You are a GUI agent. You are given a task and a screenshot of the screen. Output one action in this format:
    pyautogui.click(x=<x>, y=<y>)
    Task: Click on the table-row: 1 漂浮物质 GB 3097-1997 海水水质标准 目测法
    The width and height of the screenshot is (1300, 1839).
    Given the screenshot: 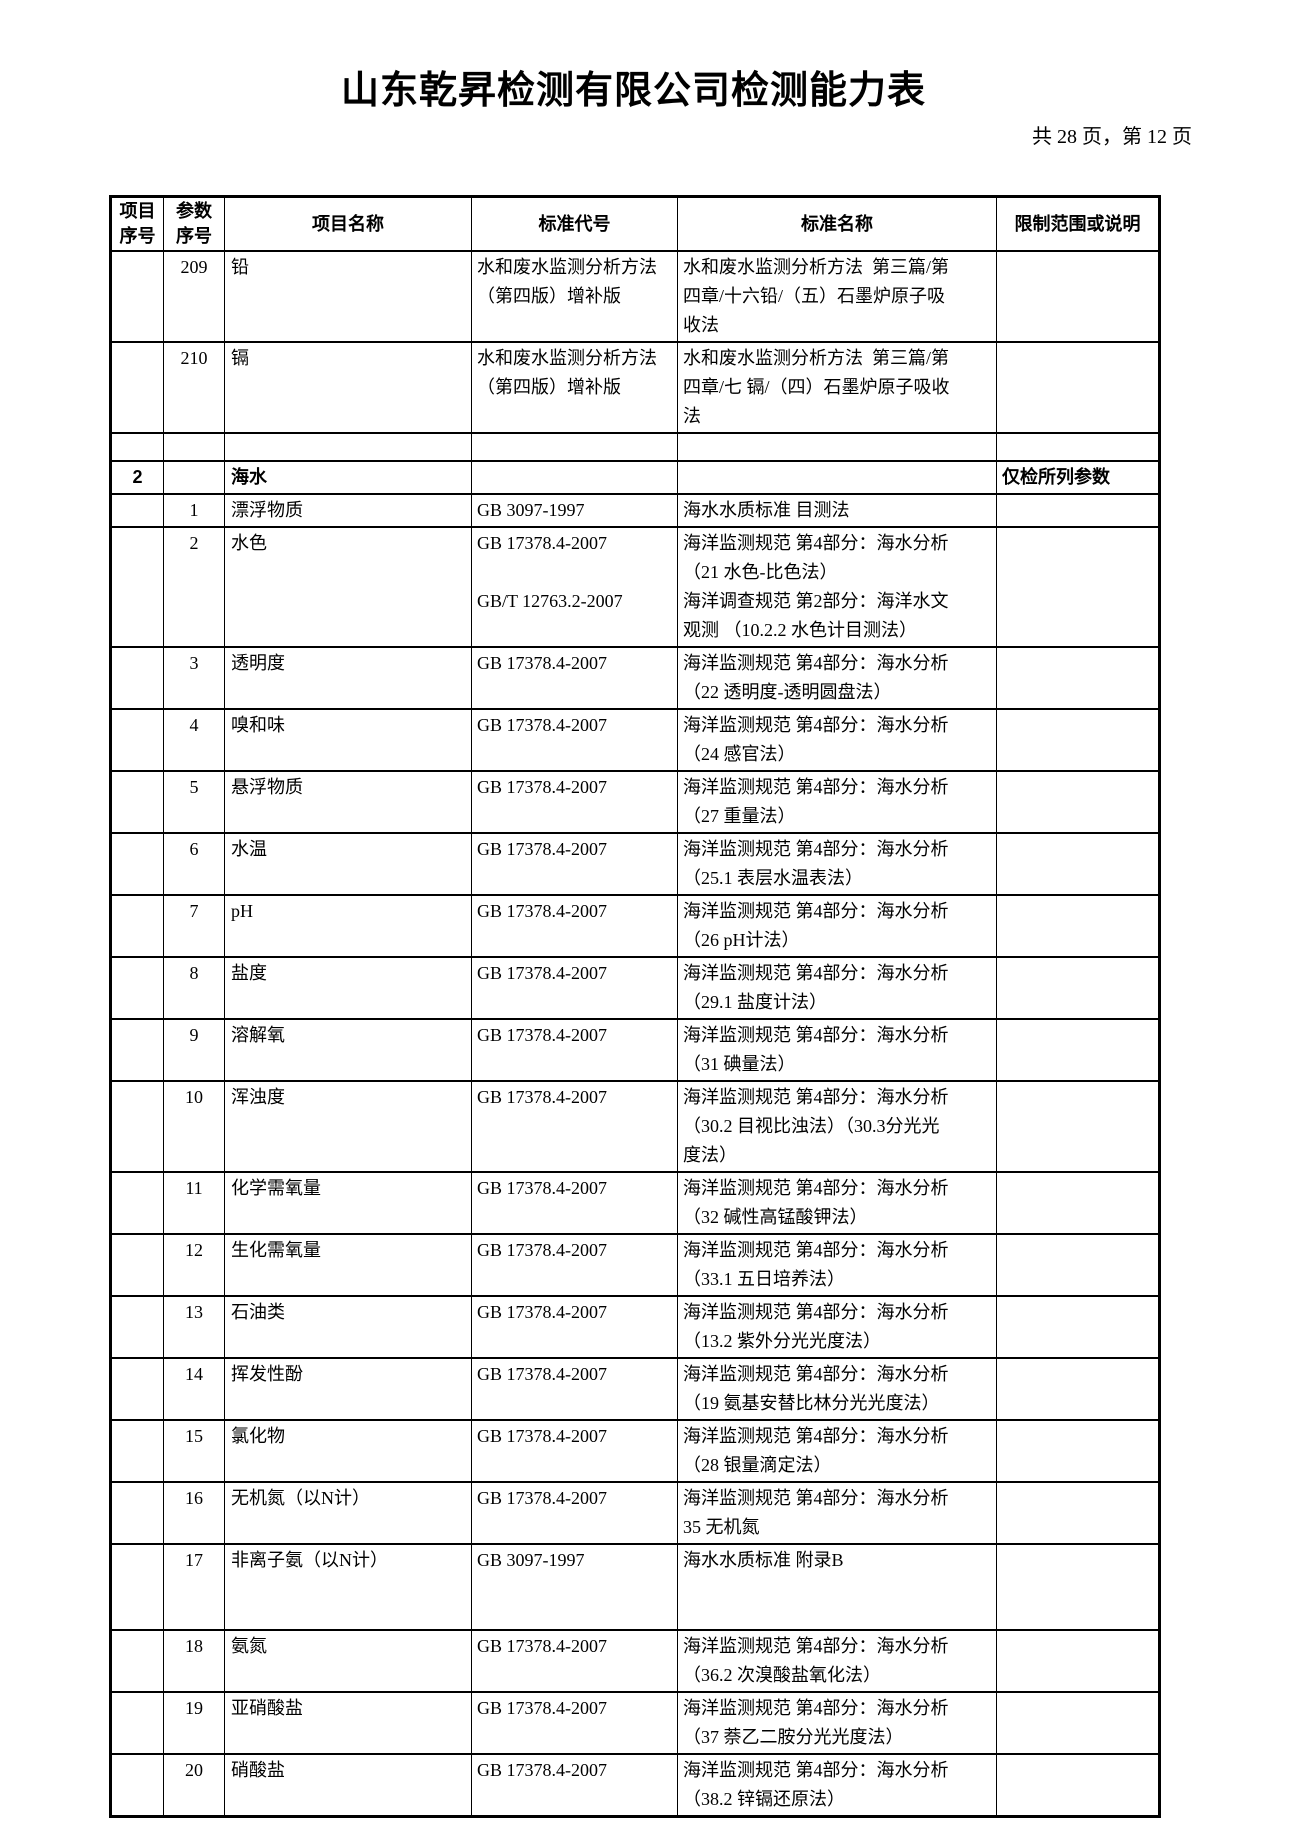 What is the action you would take?
    pyautogui.click(x=635, y=510)
    